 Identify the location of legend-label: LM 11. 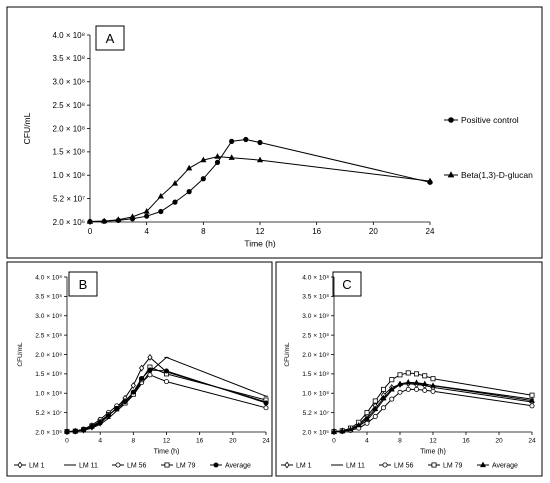
(88, 466).